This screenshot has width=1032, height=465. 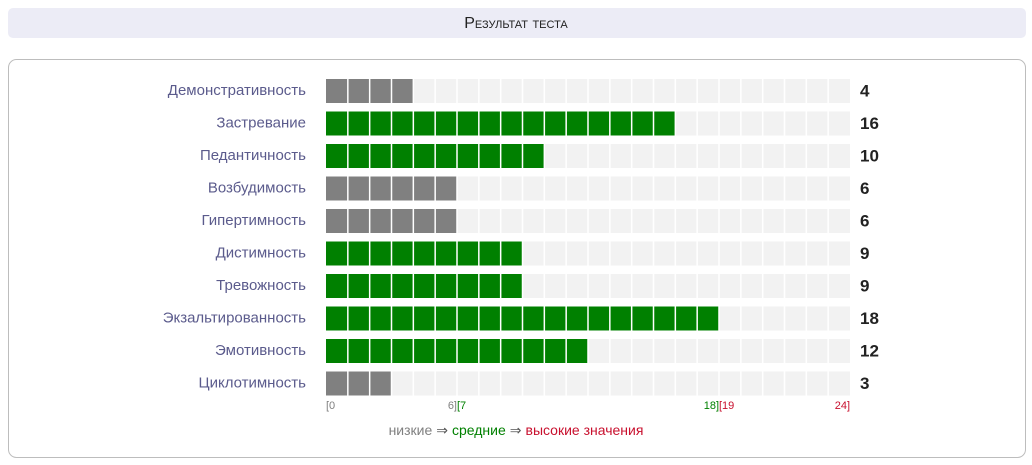 I want to click on legend: низкие ⇒ средние ⇒ высокие значения, so click(x=516, y=430).